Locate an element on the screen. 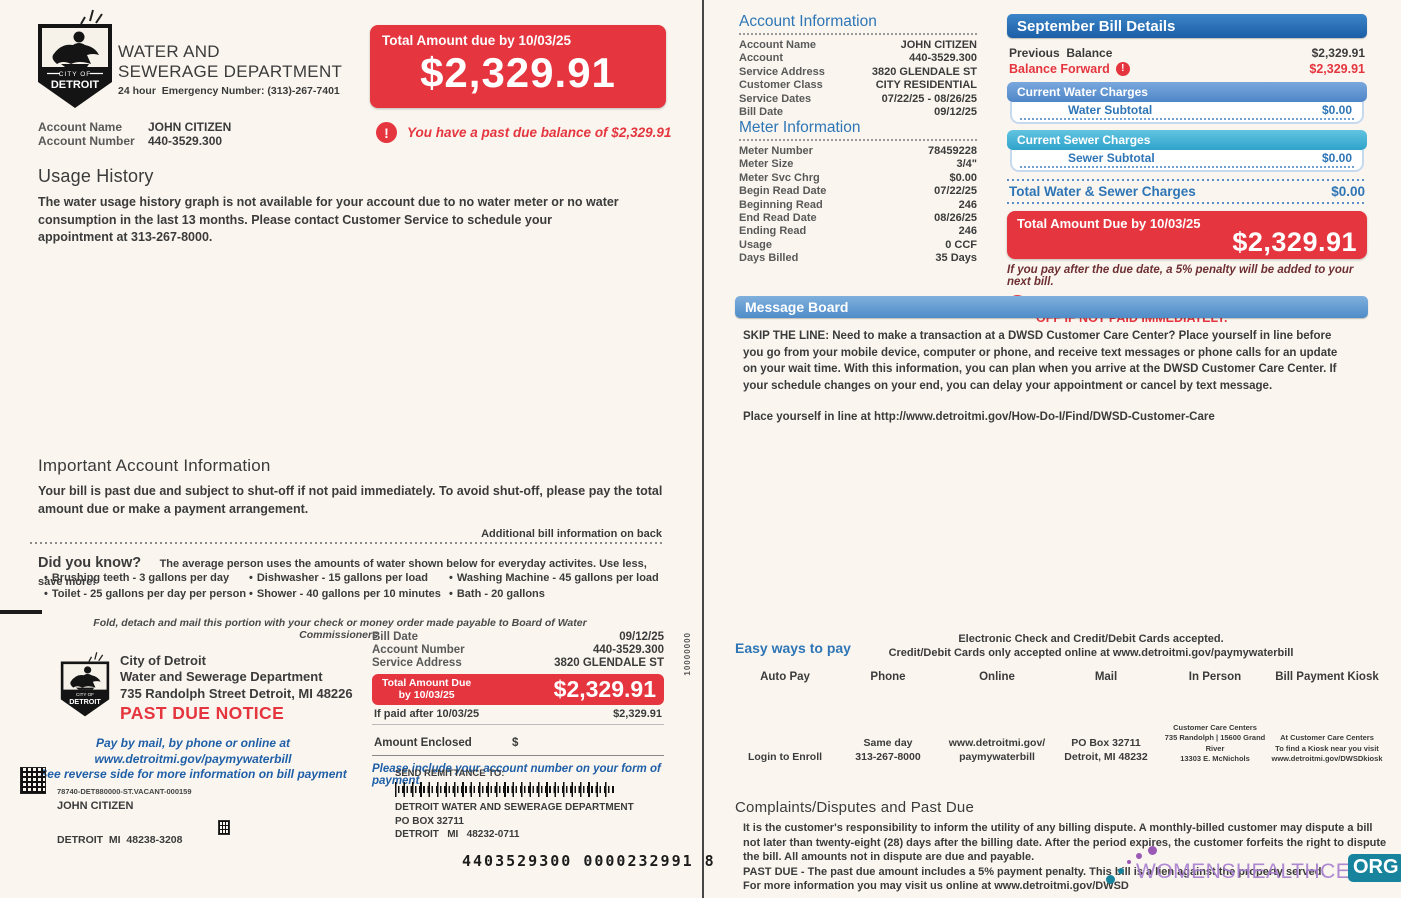 The width and height of the screenshot is (1401, 898). pay-option-header: Bill Payment Kiosk is located at coordinates (1327, 676).